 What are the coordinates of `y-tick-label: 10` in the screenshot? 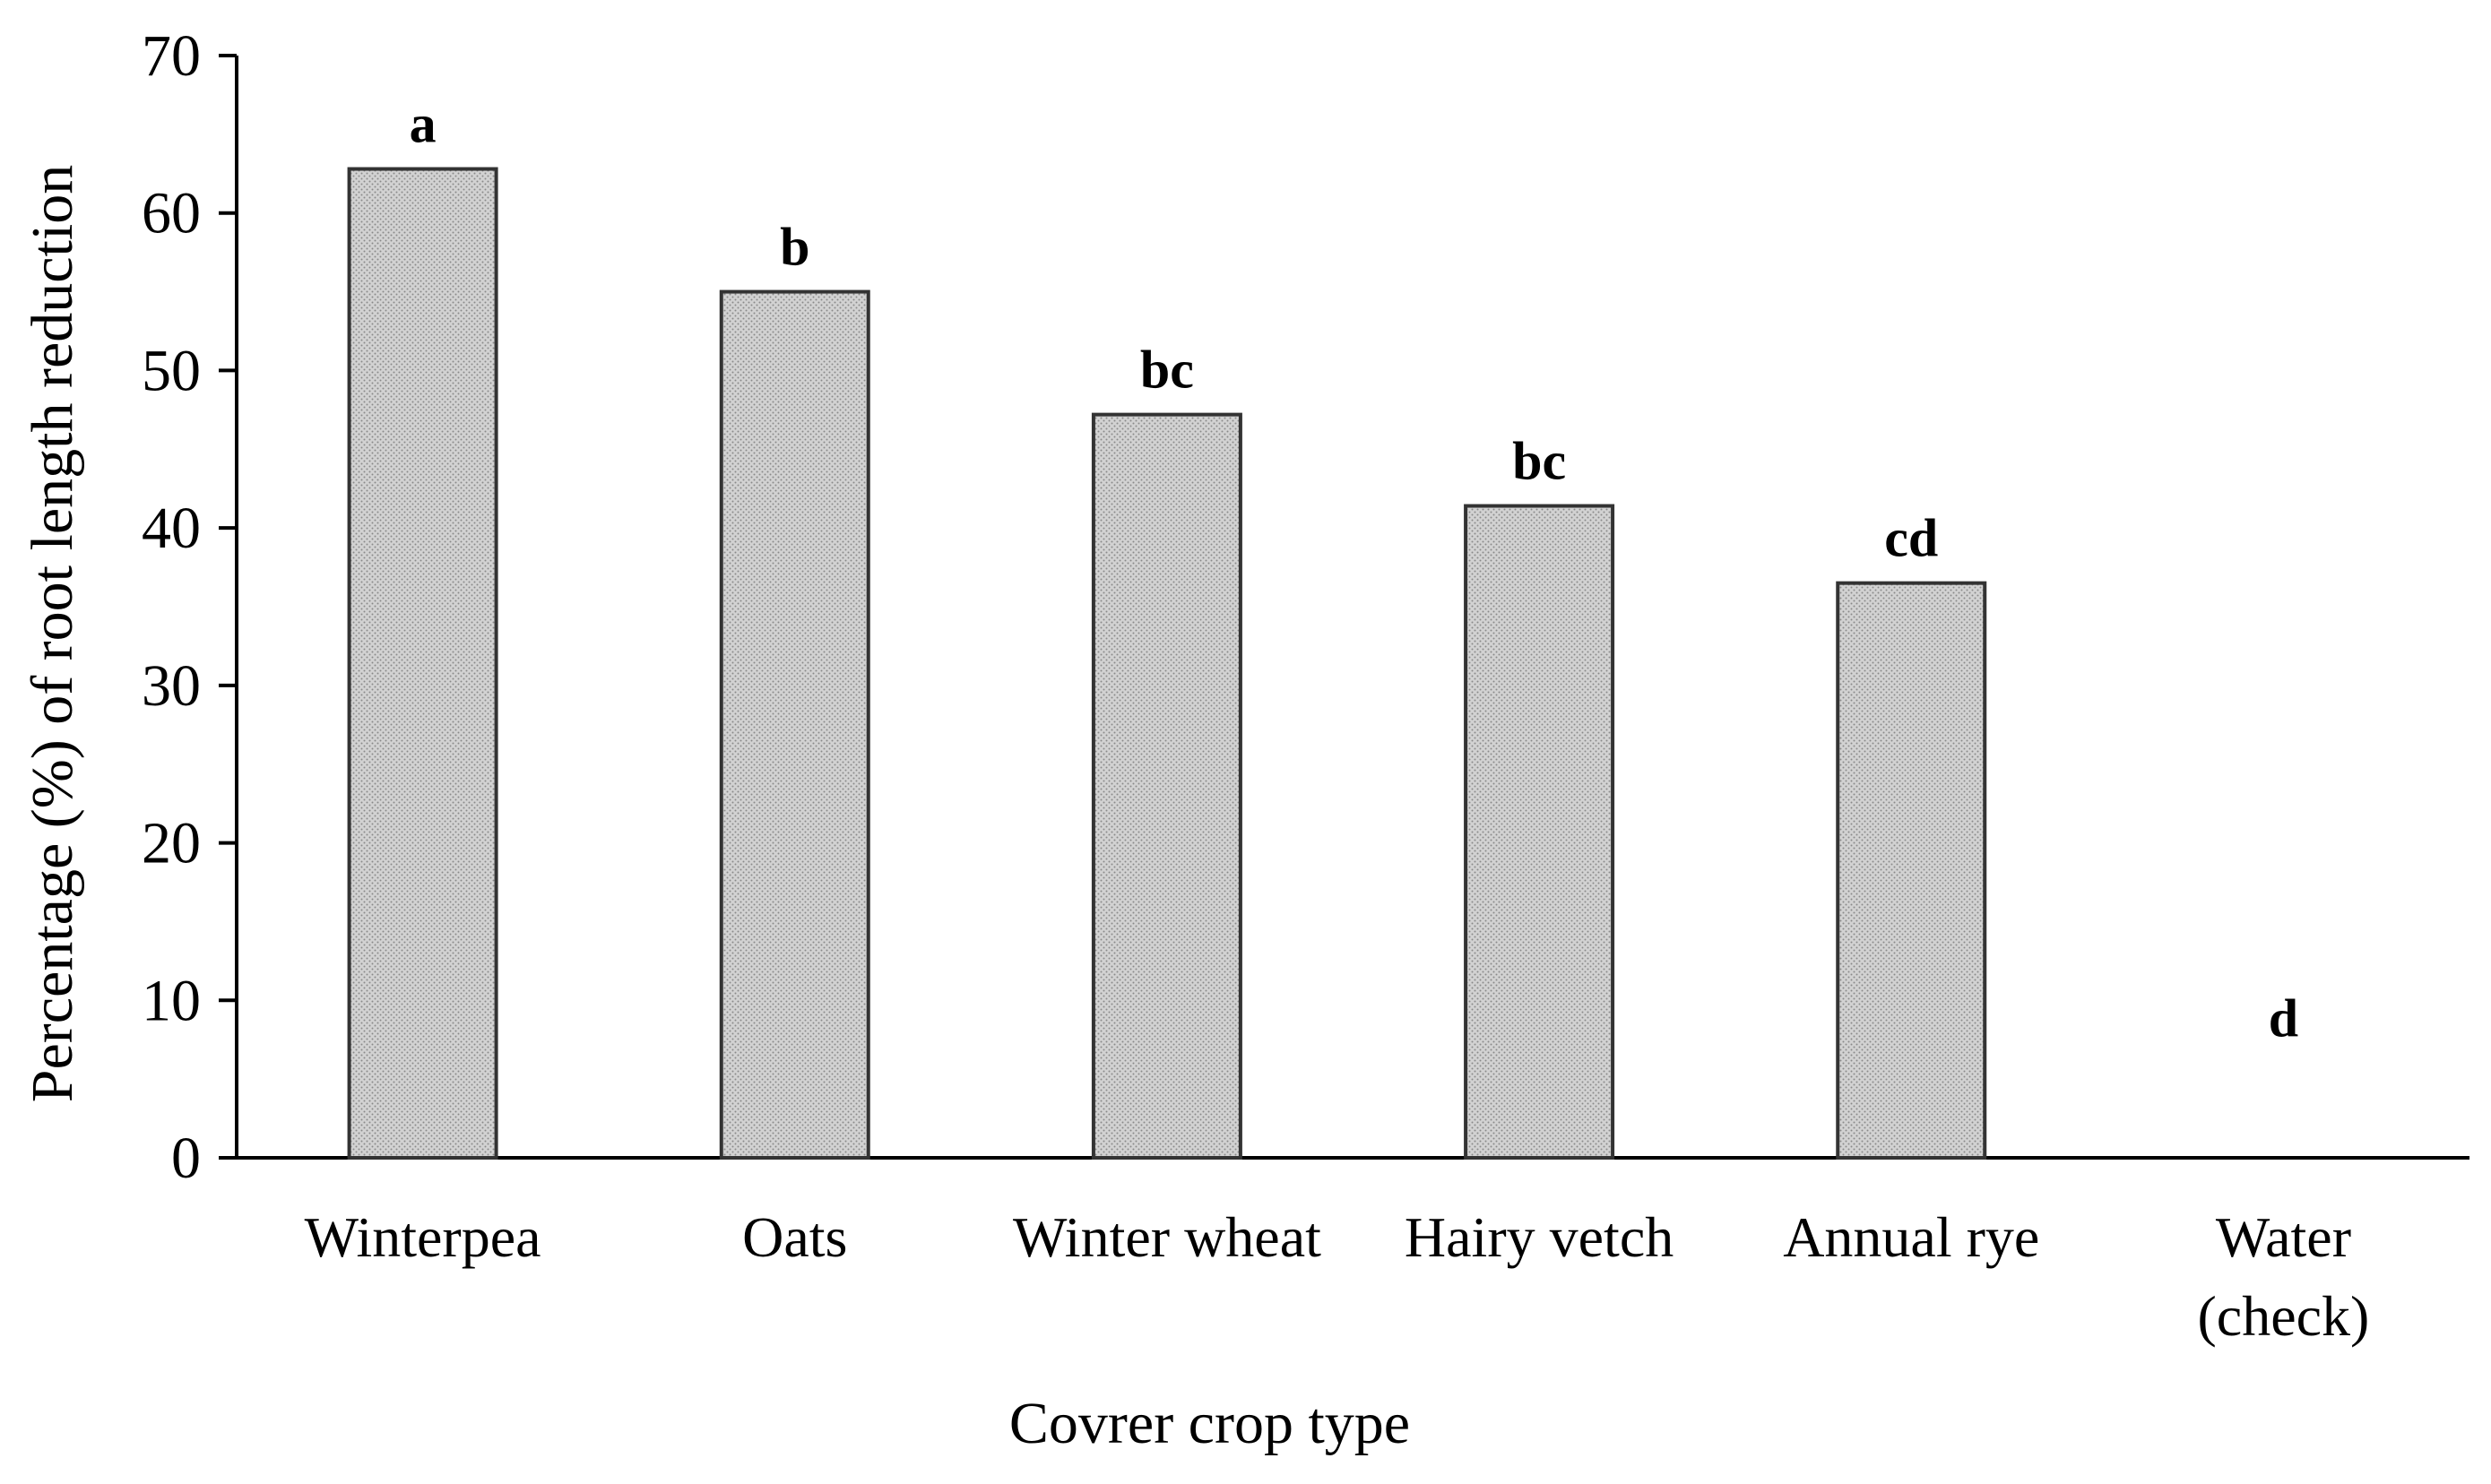 It's located at (171, 1000).